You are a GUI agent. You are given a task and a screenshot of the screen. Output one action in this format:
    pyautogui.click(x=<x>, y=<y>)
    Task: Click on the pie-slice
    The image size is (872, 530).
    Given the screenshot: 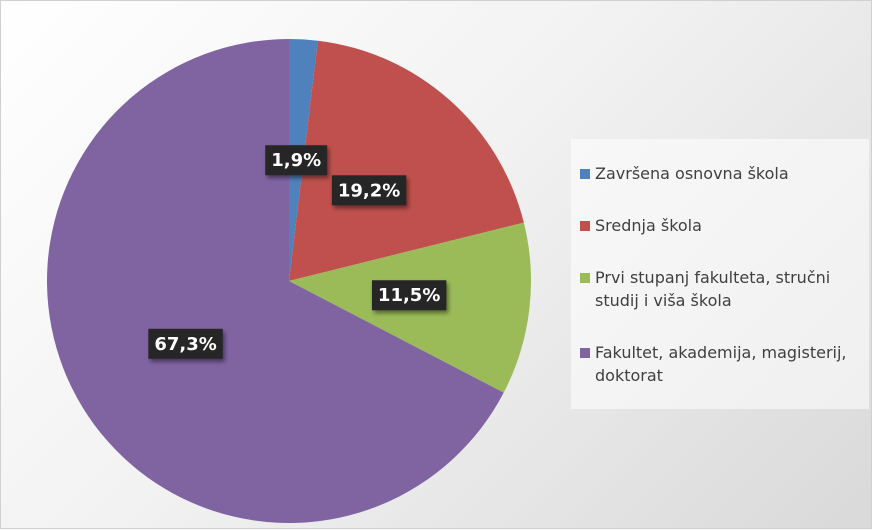 What is the action you would take?
    pyautogui.click(x=406, y=160)
    